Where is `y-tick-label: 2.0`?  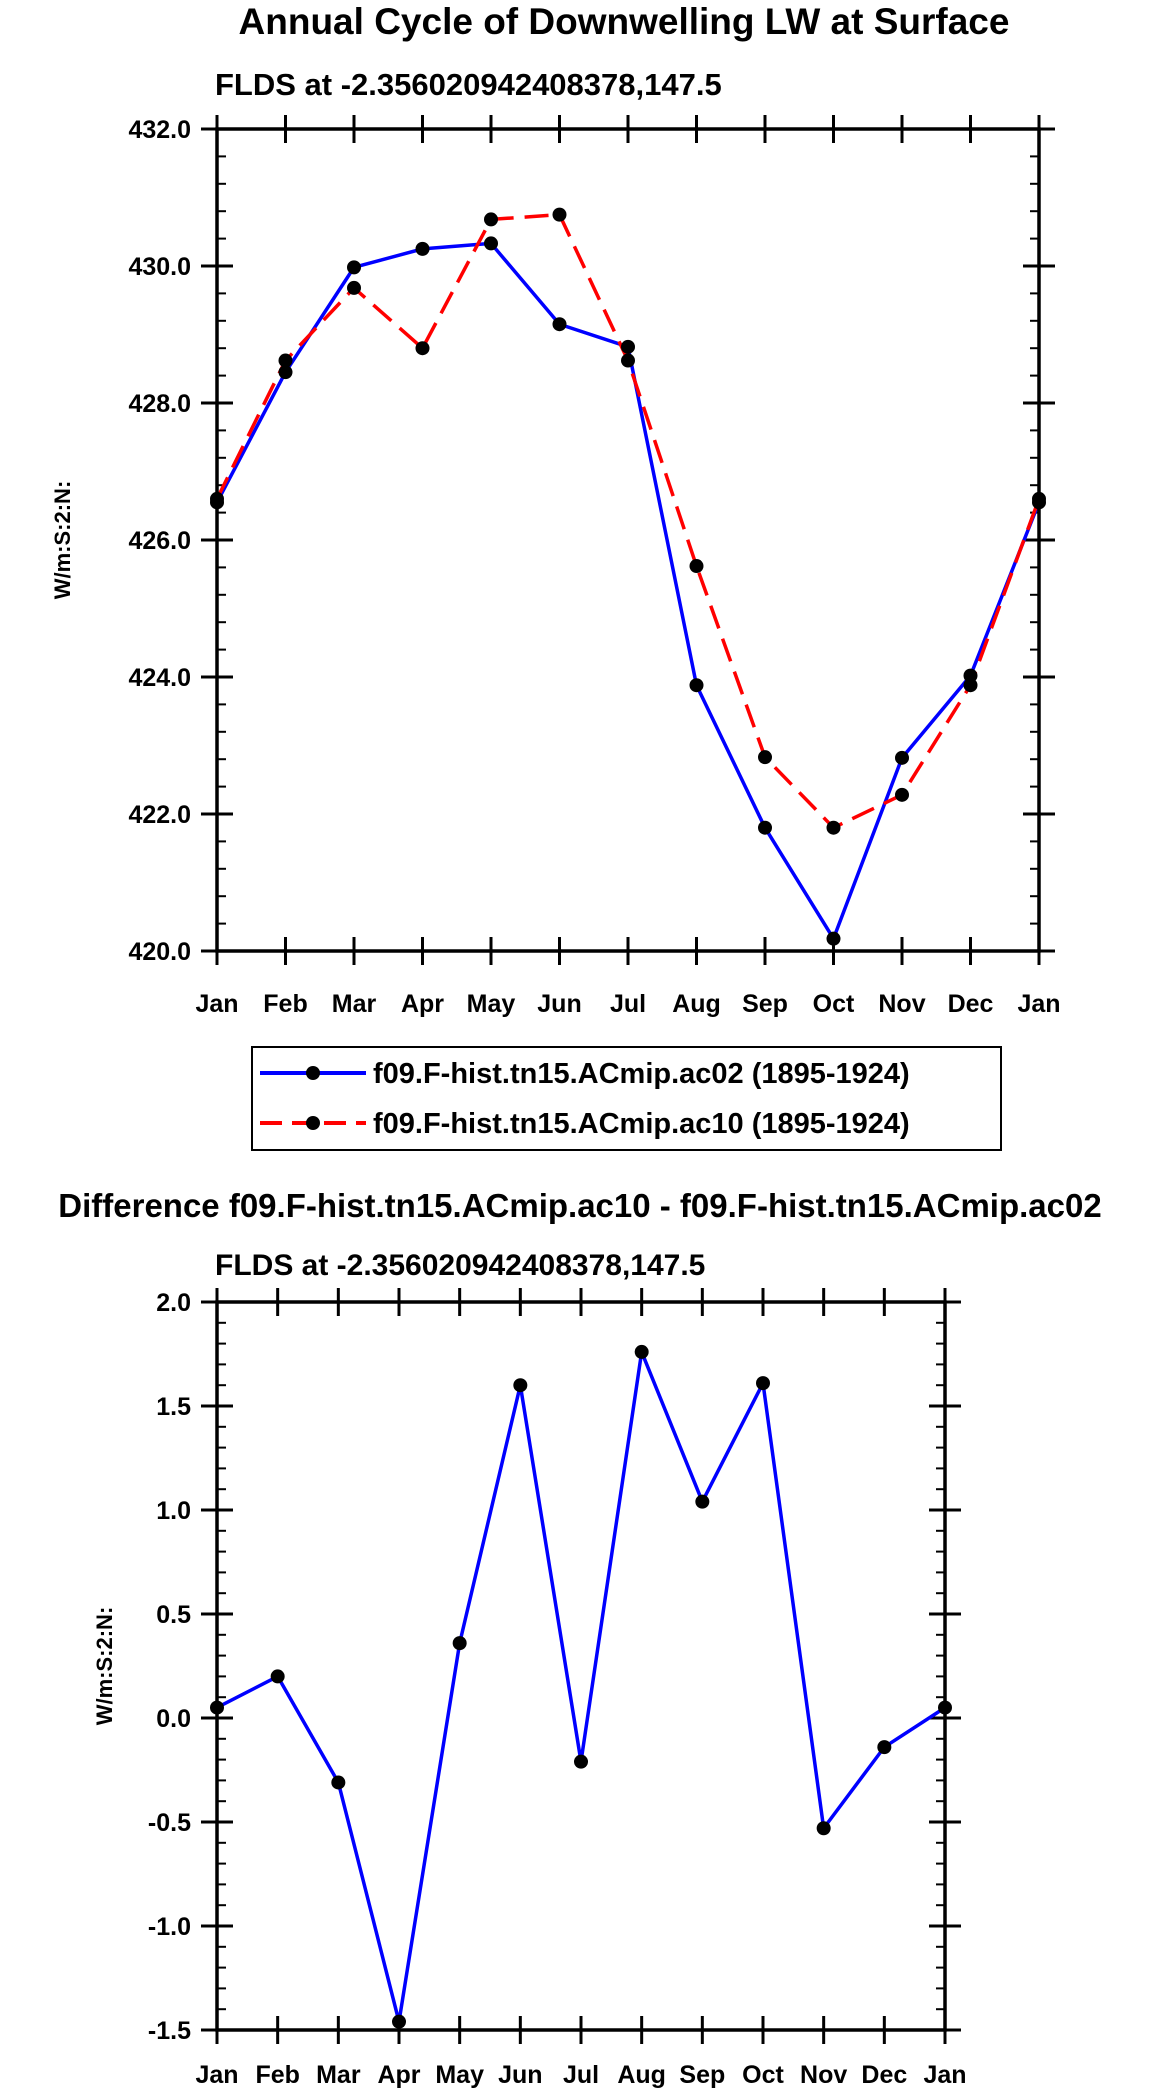 y-tick-label: 2.0 is located at coordinates (173, 1303).